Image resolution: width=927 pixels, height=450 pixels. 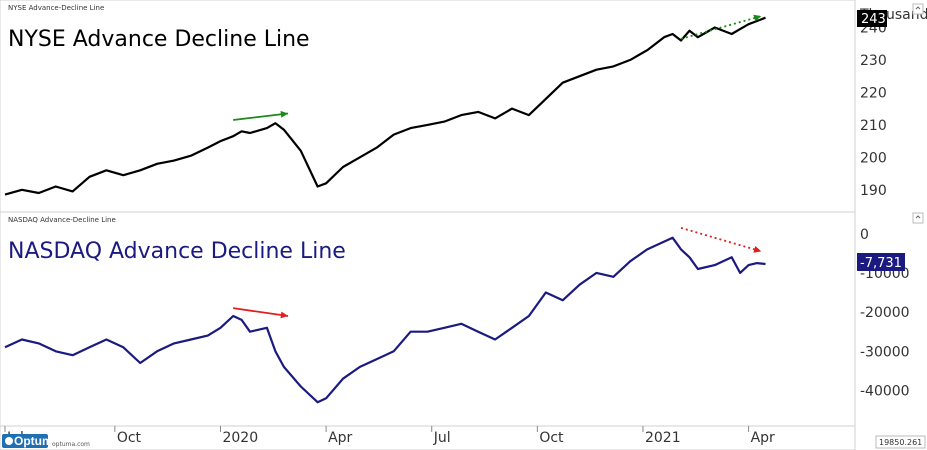 I want to click on date-axis-strip, so click(x=428, y=437).